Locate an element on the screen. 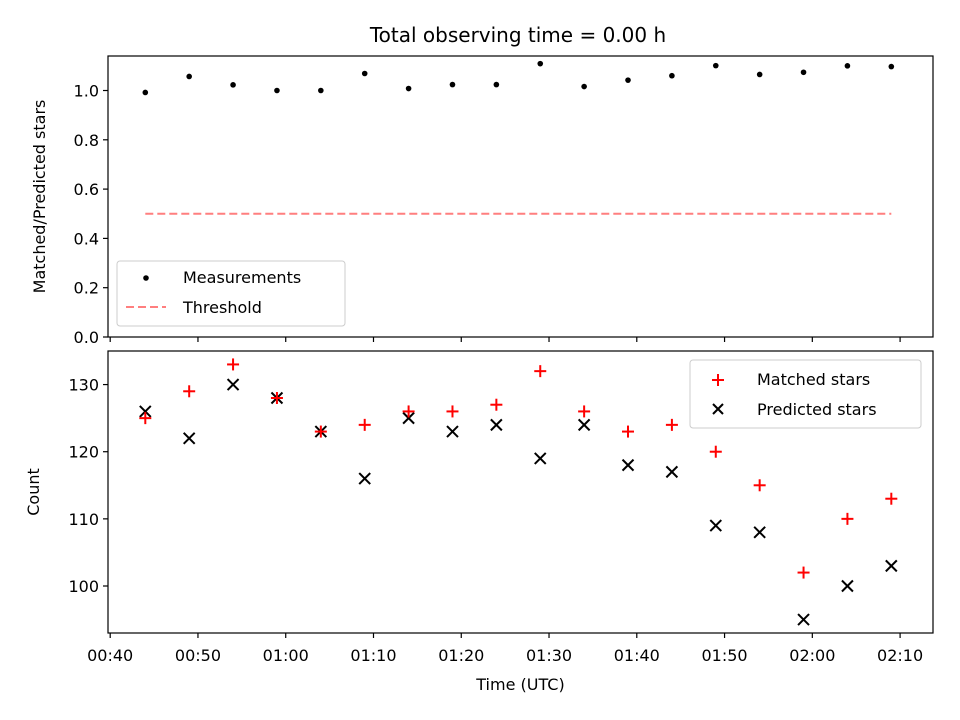 The height and width of the screenshot is (720, 960). bottom-xtick-label: 01:20 is located at coordinates (461, 655).